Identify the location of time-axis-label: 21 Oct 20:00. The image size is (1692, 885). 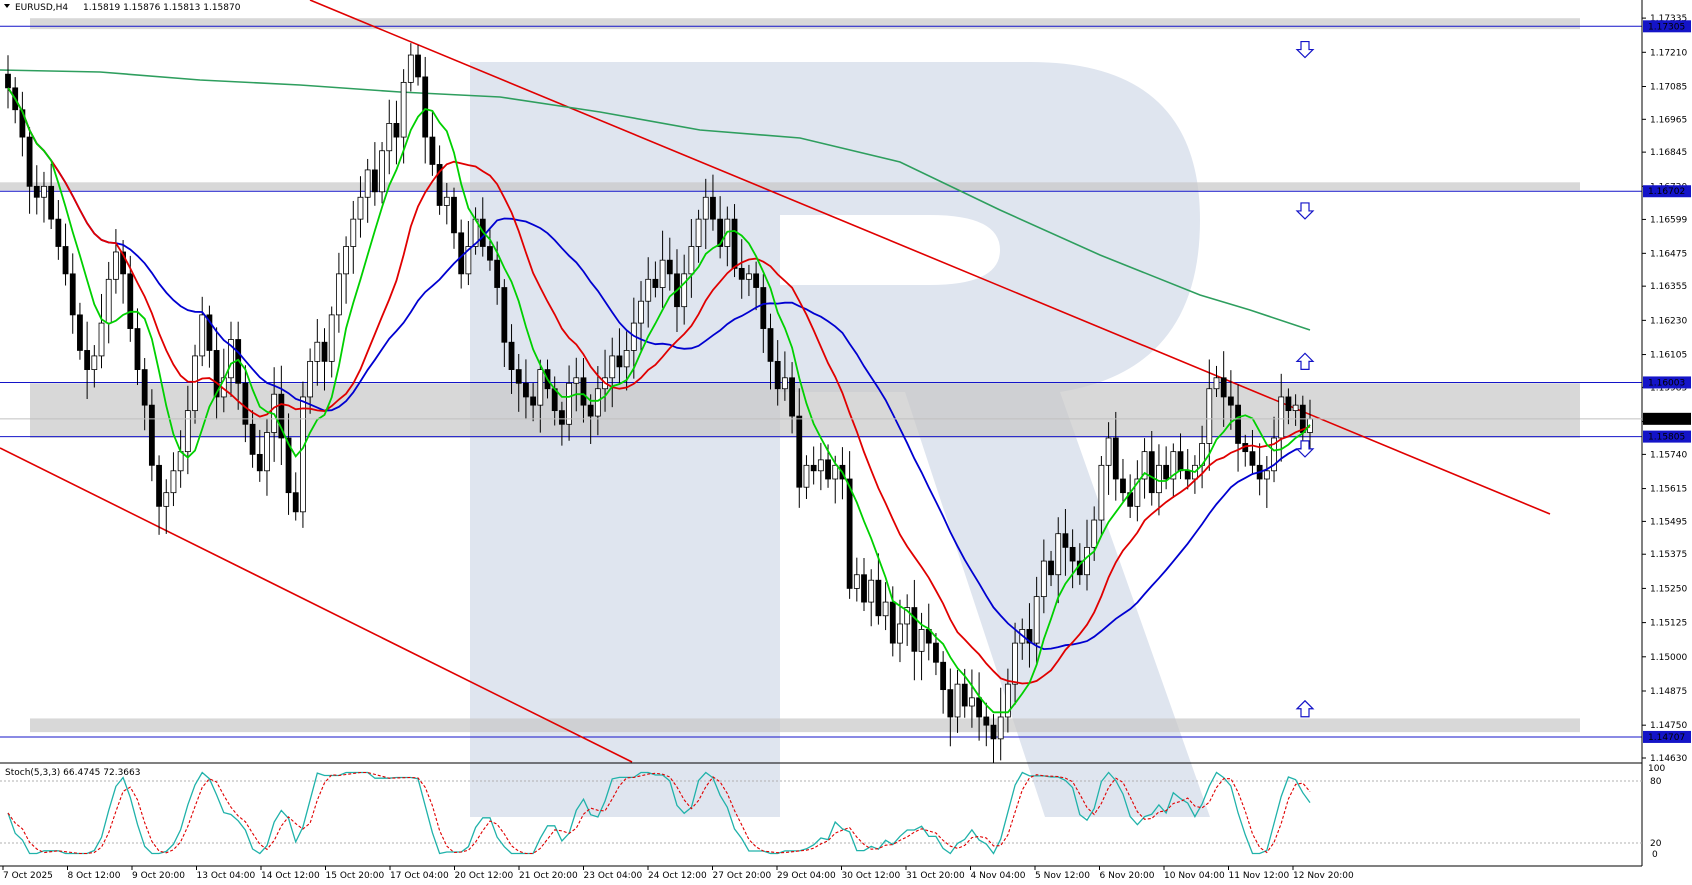
(548, 876).